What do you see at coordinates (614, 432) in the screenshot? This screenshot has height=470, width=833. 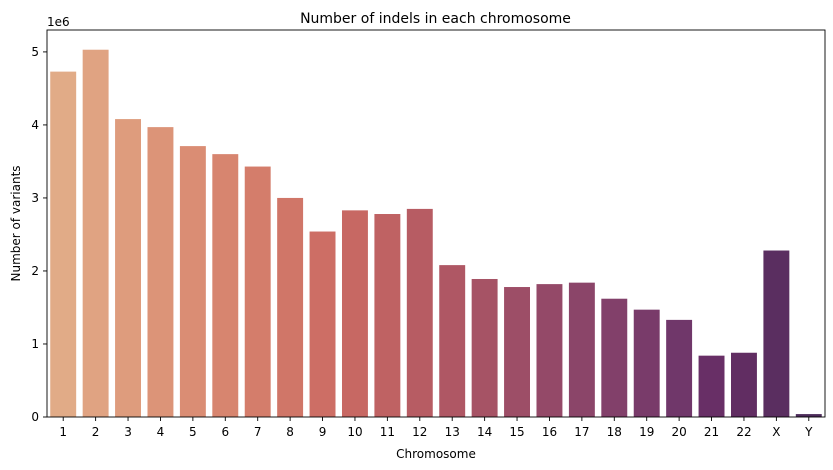 I see `x-tick-label: 18` at bounding box center [614, 432].